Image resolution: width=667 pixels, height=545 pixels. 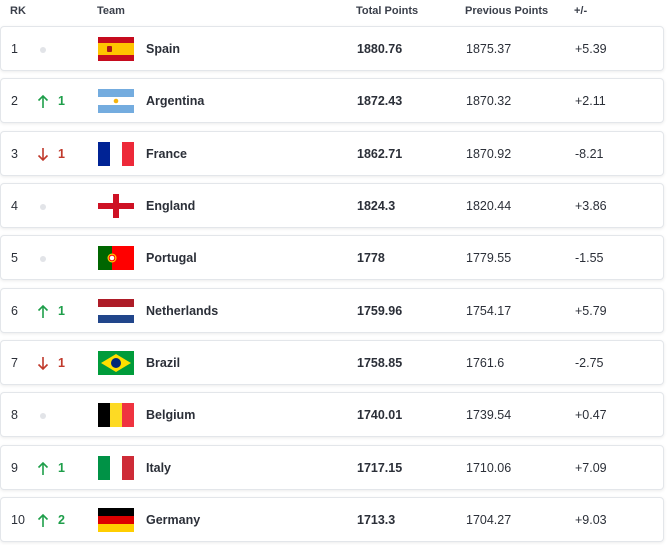 What do you see at coordinates (14, 49) in the screenshot?
I see `rank: 1` at bounding box center [14, 49].